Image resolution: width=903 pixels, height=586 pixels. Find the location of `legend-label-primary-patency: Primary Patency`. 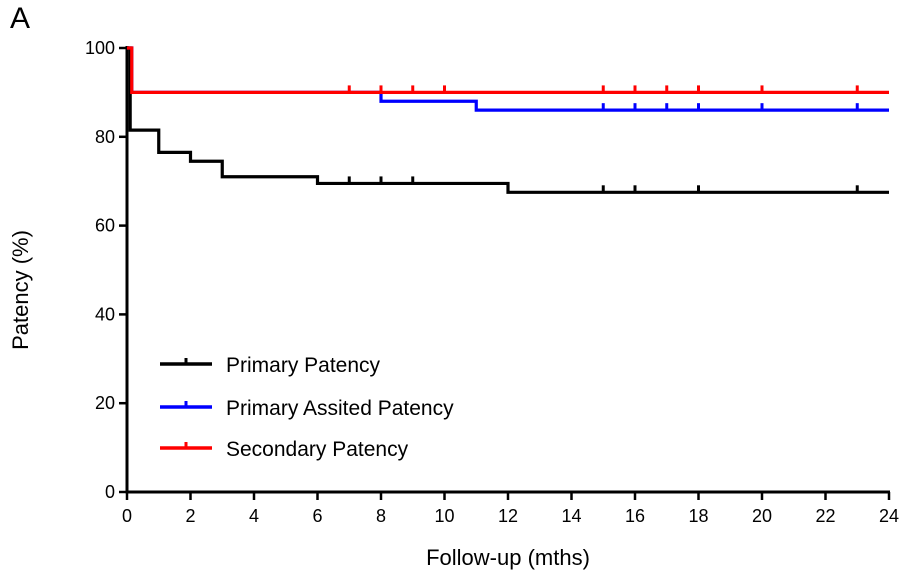

legend-label-primary-patency: Primary Patency is located at coordinates (303, 365).